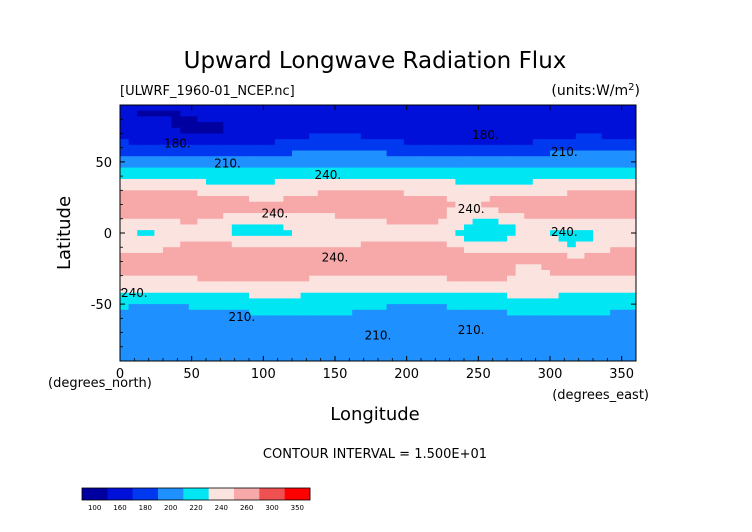 This screenshot has height=532, width=752. Describe the element at coordinates (297, 494) in the screenshot. I see `colorbar-swatch` at that location.